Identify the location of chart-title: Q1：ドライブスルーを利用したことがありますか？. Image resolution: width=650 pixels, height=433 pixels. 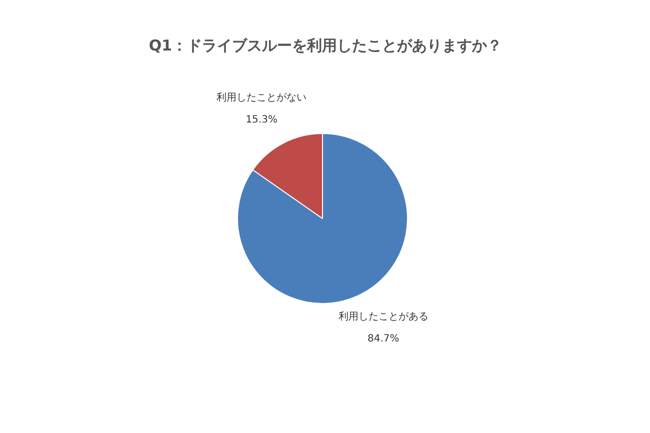
(325, 45).